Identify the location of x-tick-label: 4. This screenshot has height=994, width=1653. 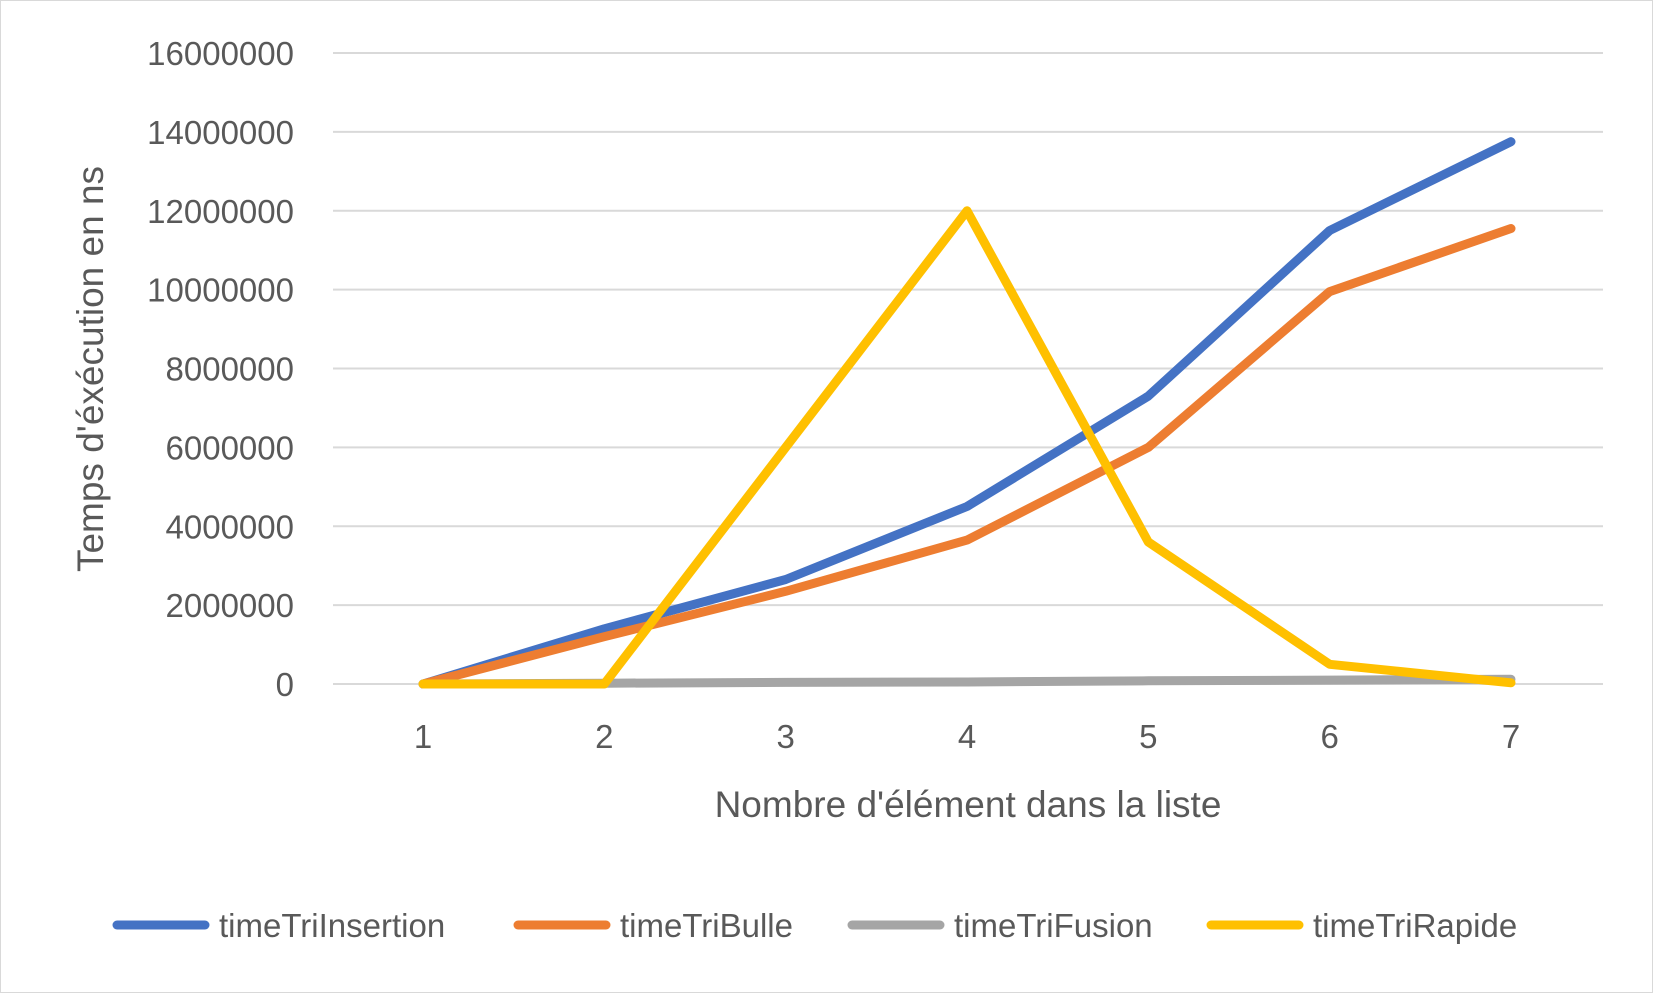
(967, 736).